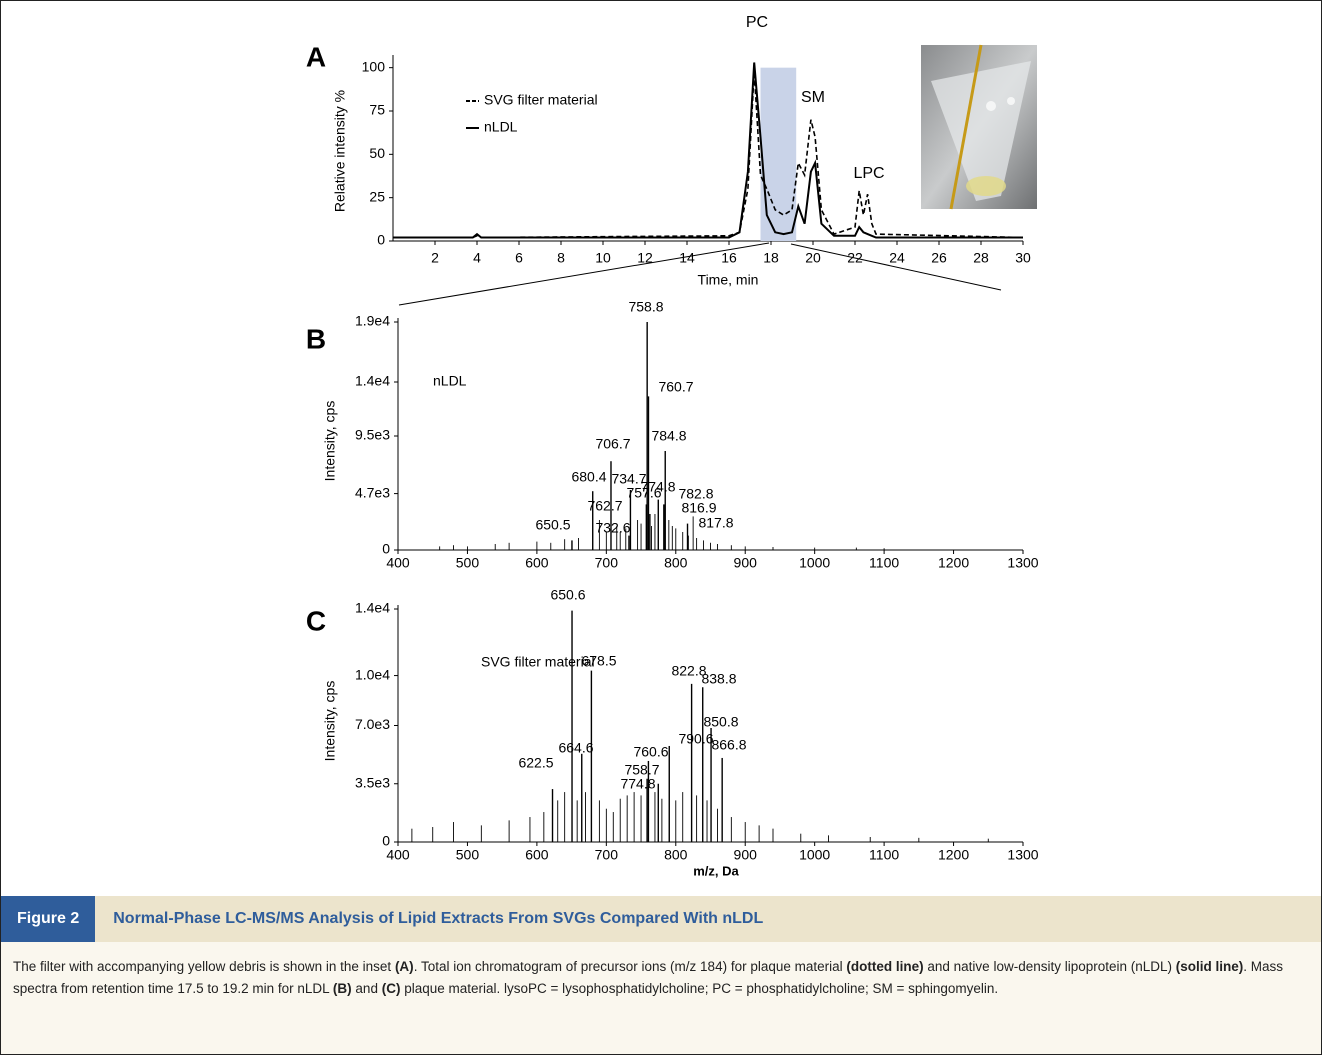 This screenshot has height=1055, width=1322. Describe the element at coordinates (366, 988) in the screenshot. I see `caption-text: and` at that location.